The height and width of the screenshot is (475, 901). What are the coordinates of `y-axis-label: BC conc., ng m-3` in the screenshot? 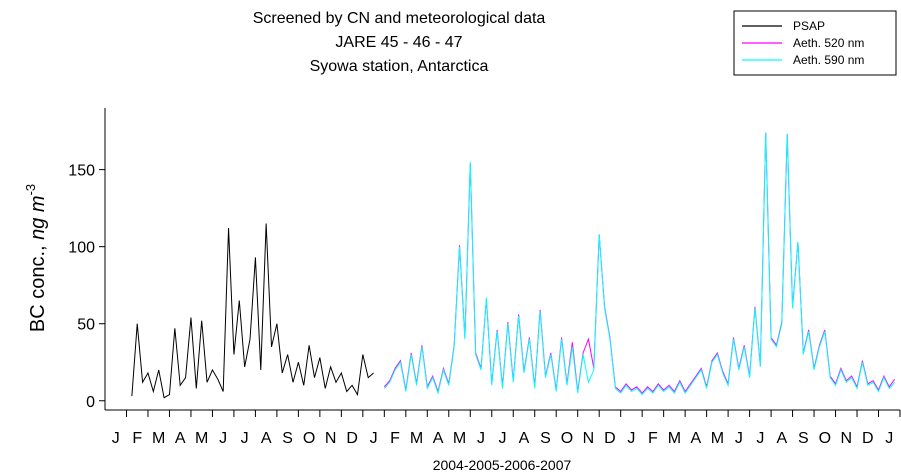 It's located at (36, 258).